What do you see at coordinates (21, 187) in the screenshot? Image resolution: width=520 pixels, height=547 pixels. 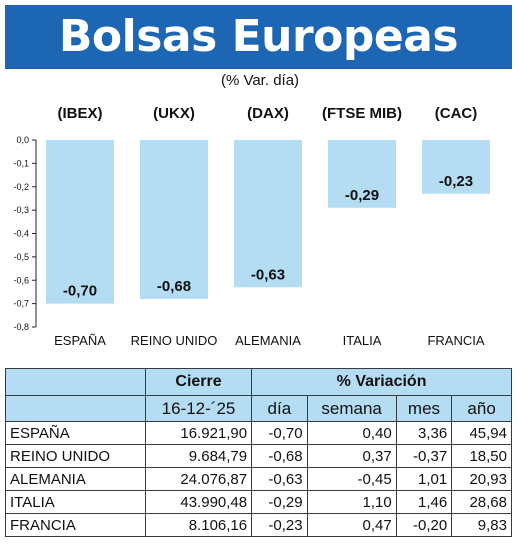 I see `y-tick-label: -0,2` at bounding box center [21, 187].